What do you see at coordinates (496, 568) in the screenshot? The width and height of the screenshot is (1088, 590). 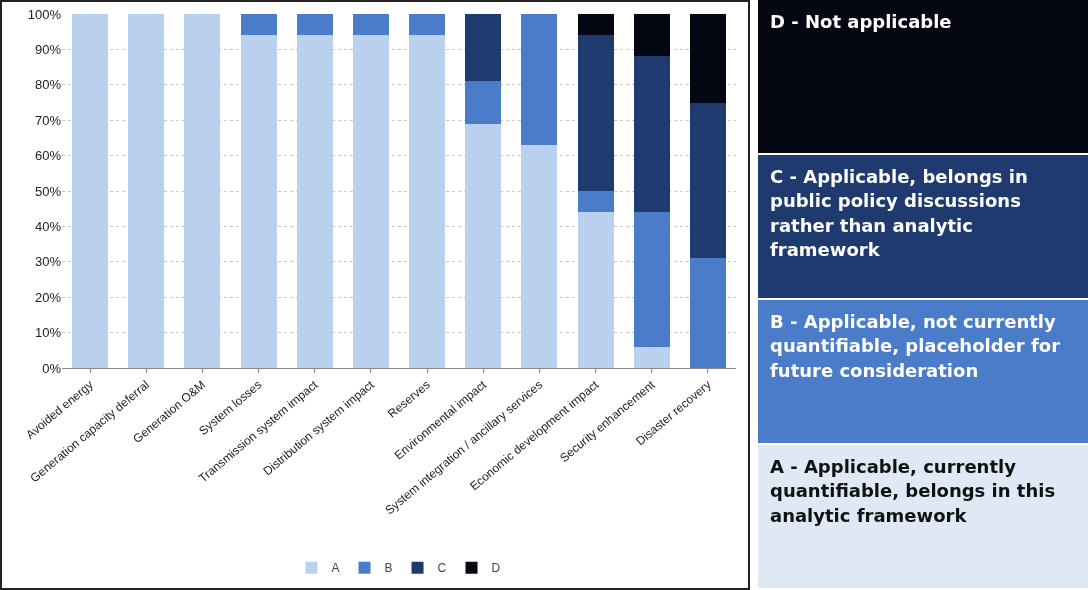 I see `legend-label: D` at bounding box center [496, 568].